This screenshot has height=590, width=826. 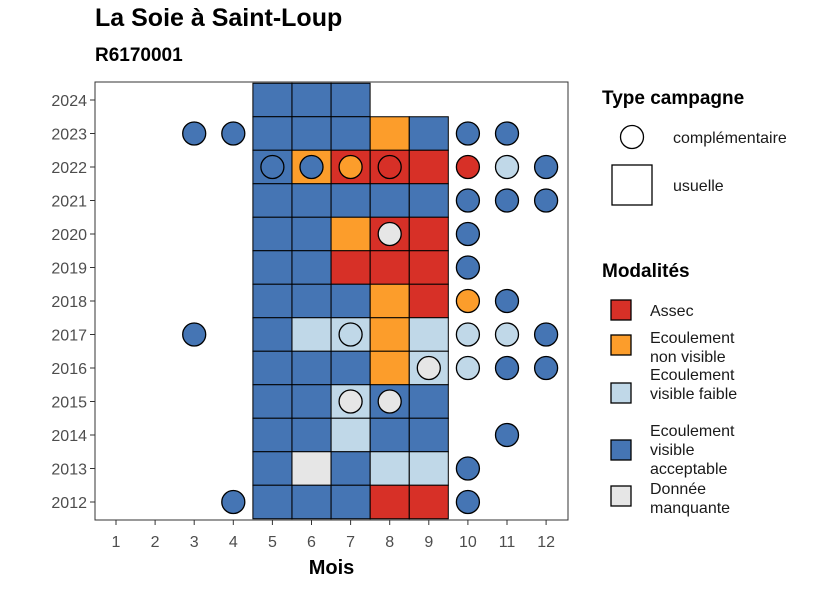 What do you see at coordinates (233, 542) in the screenshot?
I see `x-tick-label-4: 4` at bounding box center [233, 542].